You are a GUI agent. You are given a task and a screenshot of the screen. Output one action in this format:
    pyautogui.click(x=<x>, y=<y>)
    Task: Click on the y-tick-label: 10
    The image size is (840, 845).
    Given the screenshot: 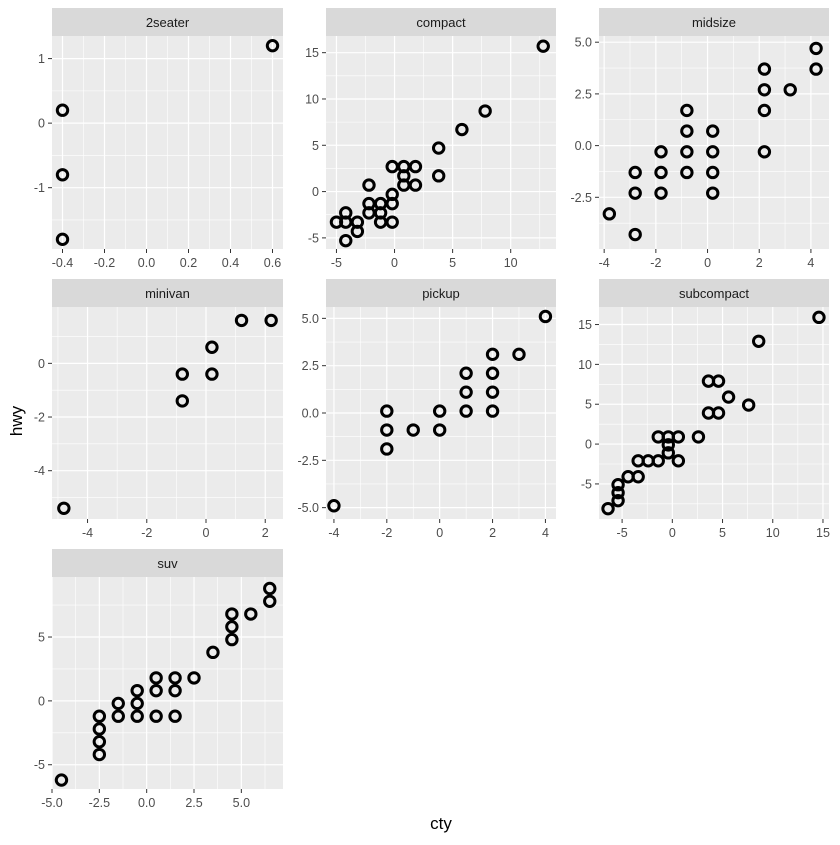 What is the action you would take?
    pyautogui.click(x=585, y=365)
    